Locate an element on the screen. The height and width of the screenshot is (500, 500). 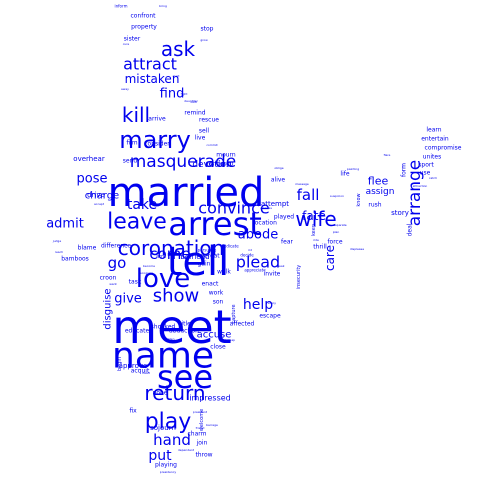
word-undergo: undergo is located at coordinates (221, 164).